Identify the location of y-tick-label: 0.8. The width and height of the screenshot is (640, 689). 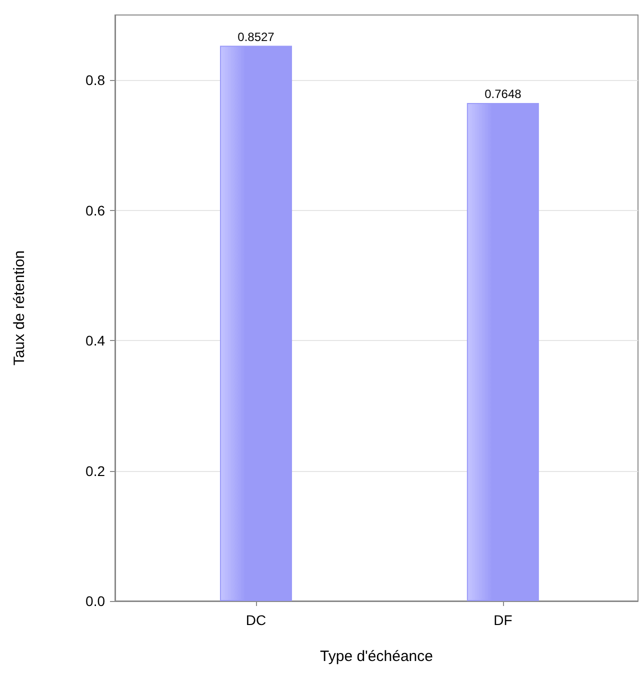
(96, 80).